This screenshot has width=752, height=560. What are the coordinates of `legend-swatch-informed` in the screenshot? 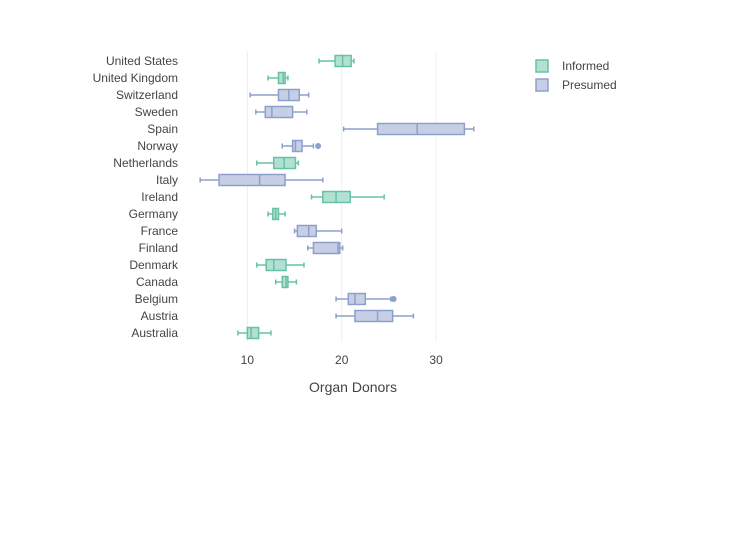 It's located at (542, 66).